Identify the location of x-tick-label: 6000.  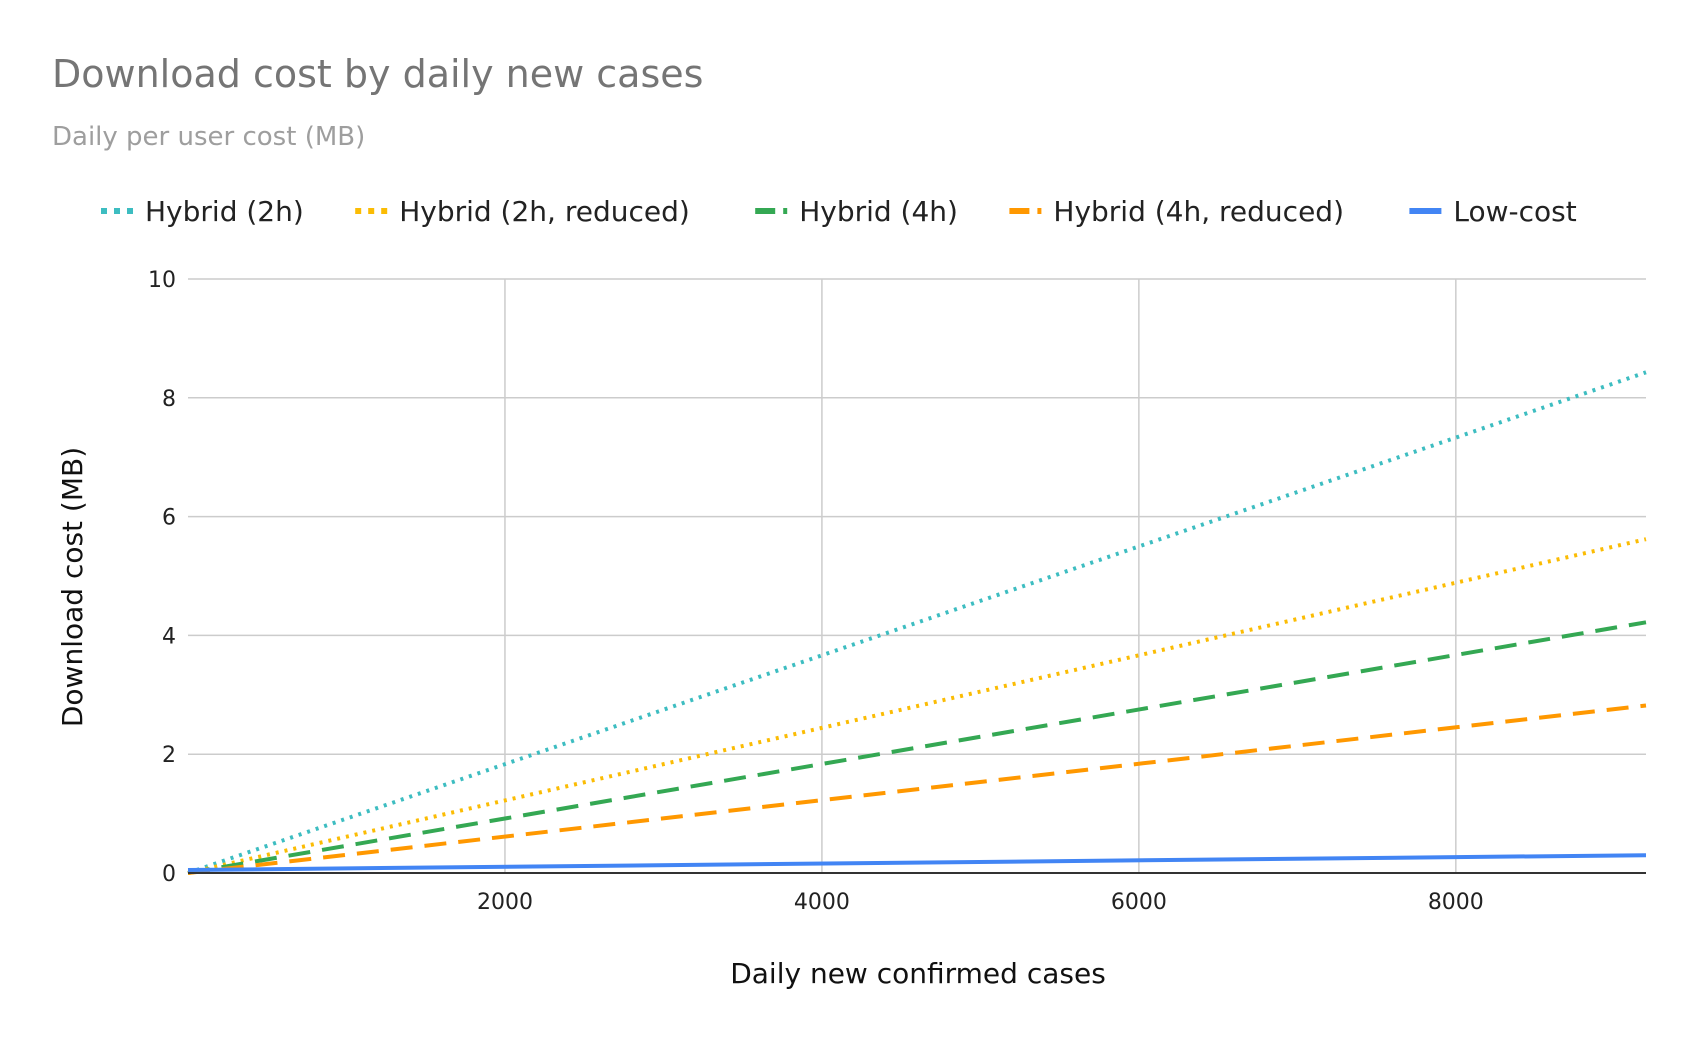
(1139, 902).